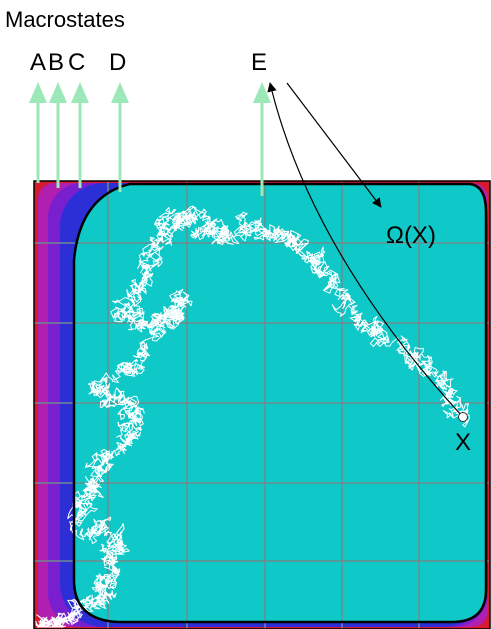  Describe the element at coordinates (56, 62) in the screenshot. I see `macrostate-label-b: B` at that location.